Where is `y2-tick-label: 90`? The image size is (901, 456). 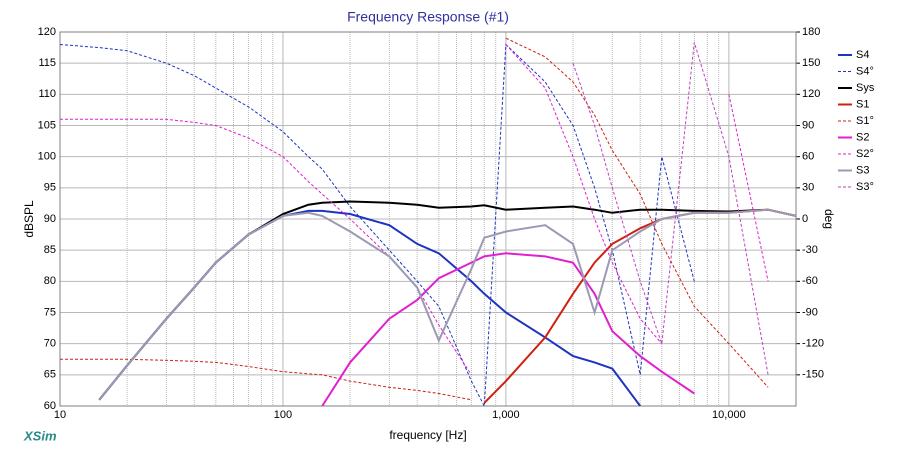
y2-tick-label: 90 is located at coordinates (808, 125).